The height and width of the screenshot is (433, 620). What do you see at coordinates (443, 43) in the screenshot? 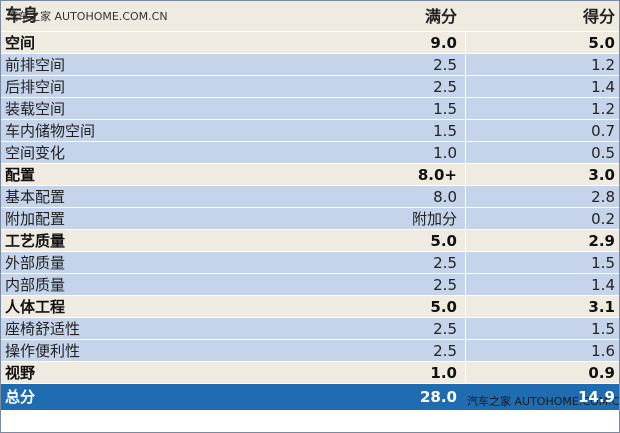
I see `row-full-score: 9.0` at bounding box center [443, 43].